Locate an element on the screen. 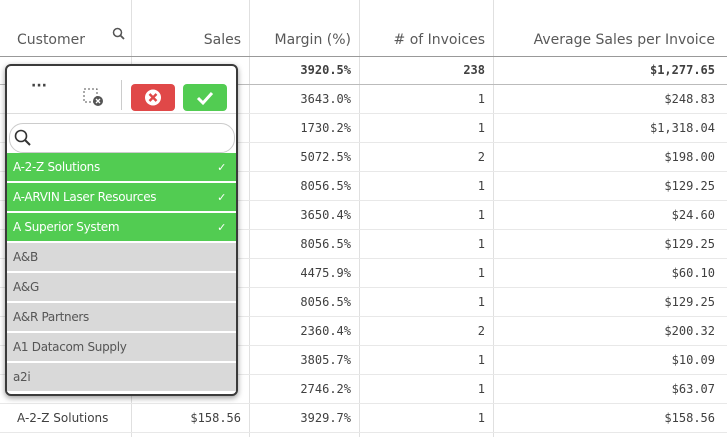  list-item: A1 Datacom Supply is located at coordinates (121, 347).